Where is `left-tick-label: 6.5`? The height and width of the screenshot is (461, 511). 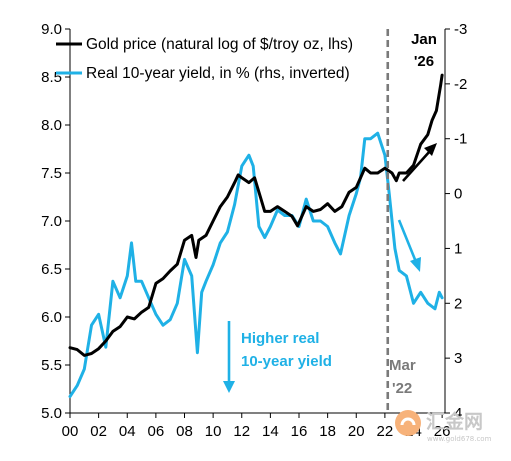
left-tick-label: 6.5 is located at coordinates (51, 269).